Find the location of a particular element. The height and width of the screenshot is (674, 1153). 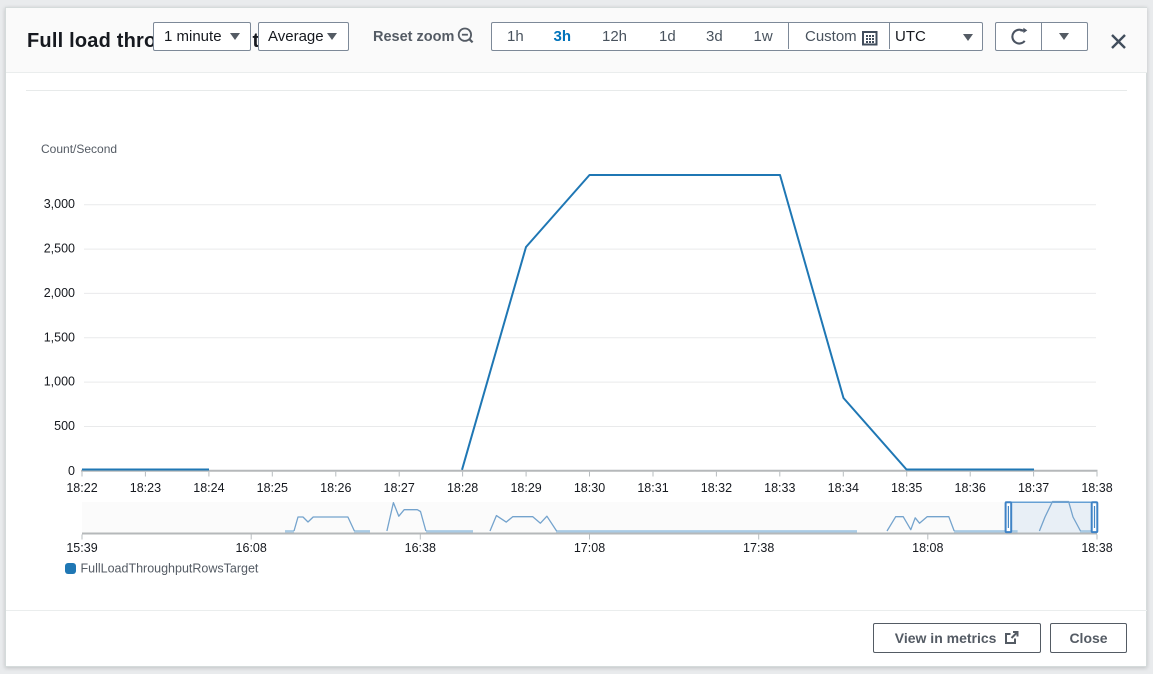

svg-text: 17:08 is located at coordinates (589, 548).